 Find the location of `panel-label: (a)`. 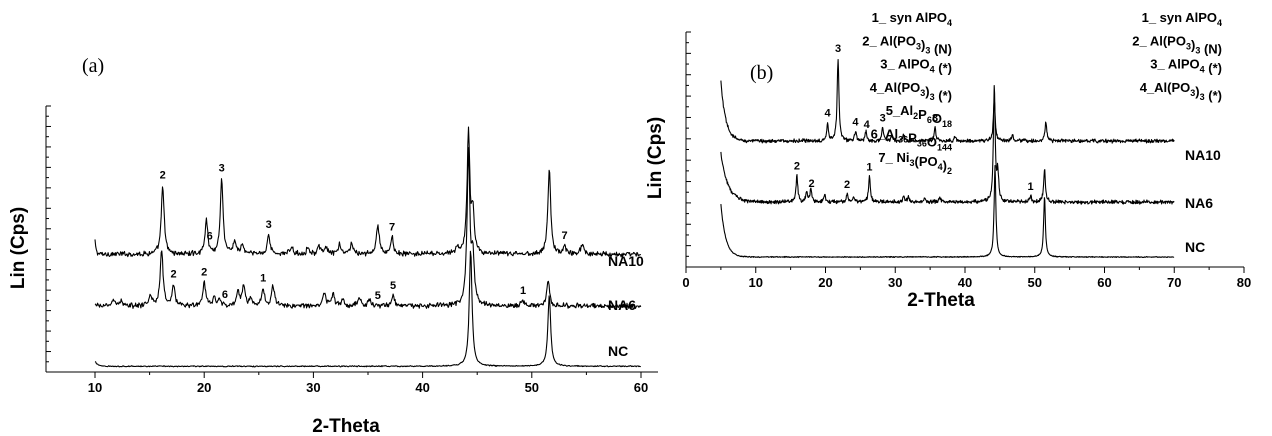

panel-label: (a) is located at coordinates (93, 66).